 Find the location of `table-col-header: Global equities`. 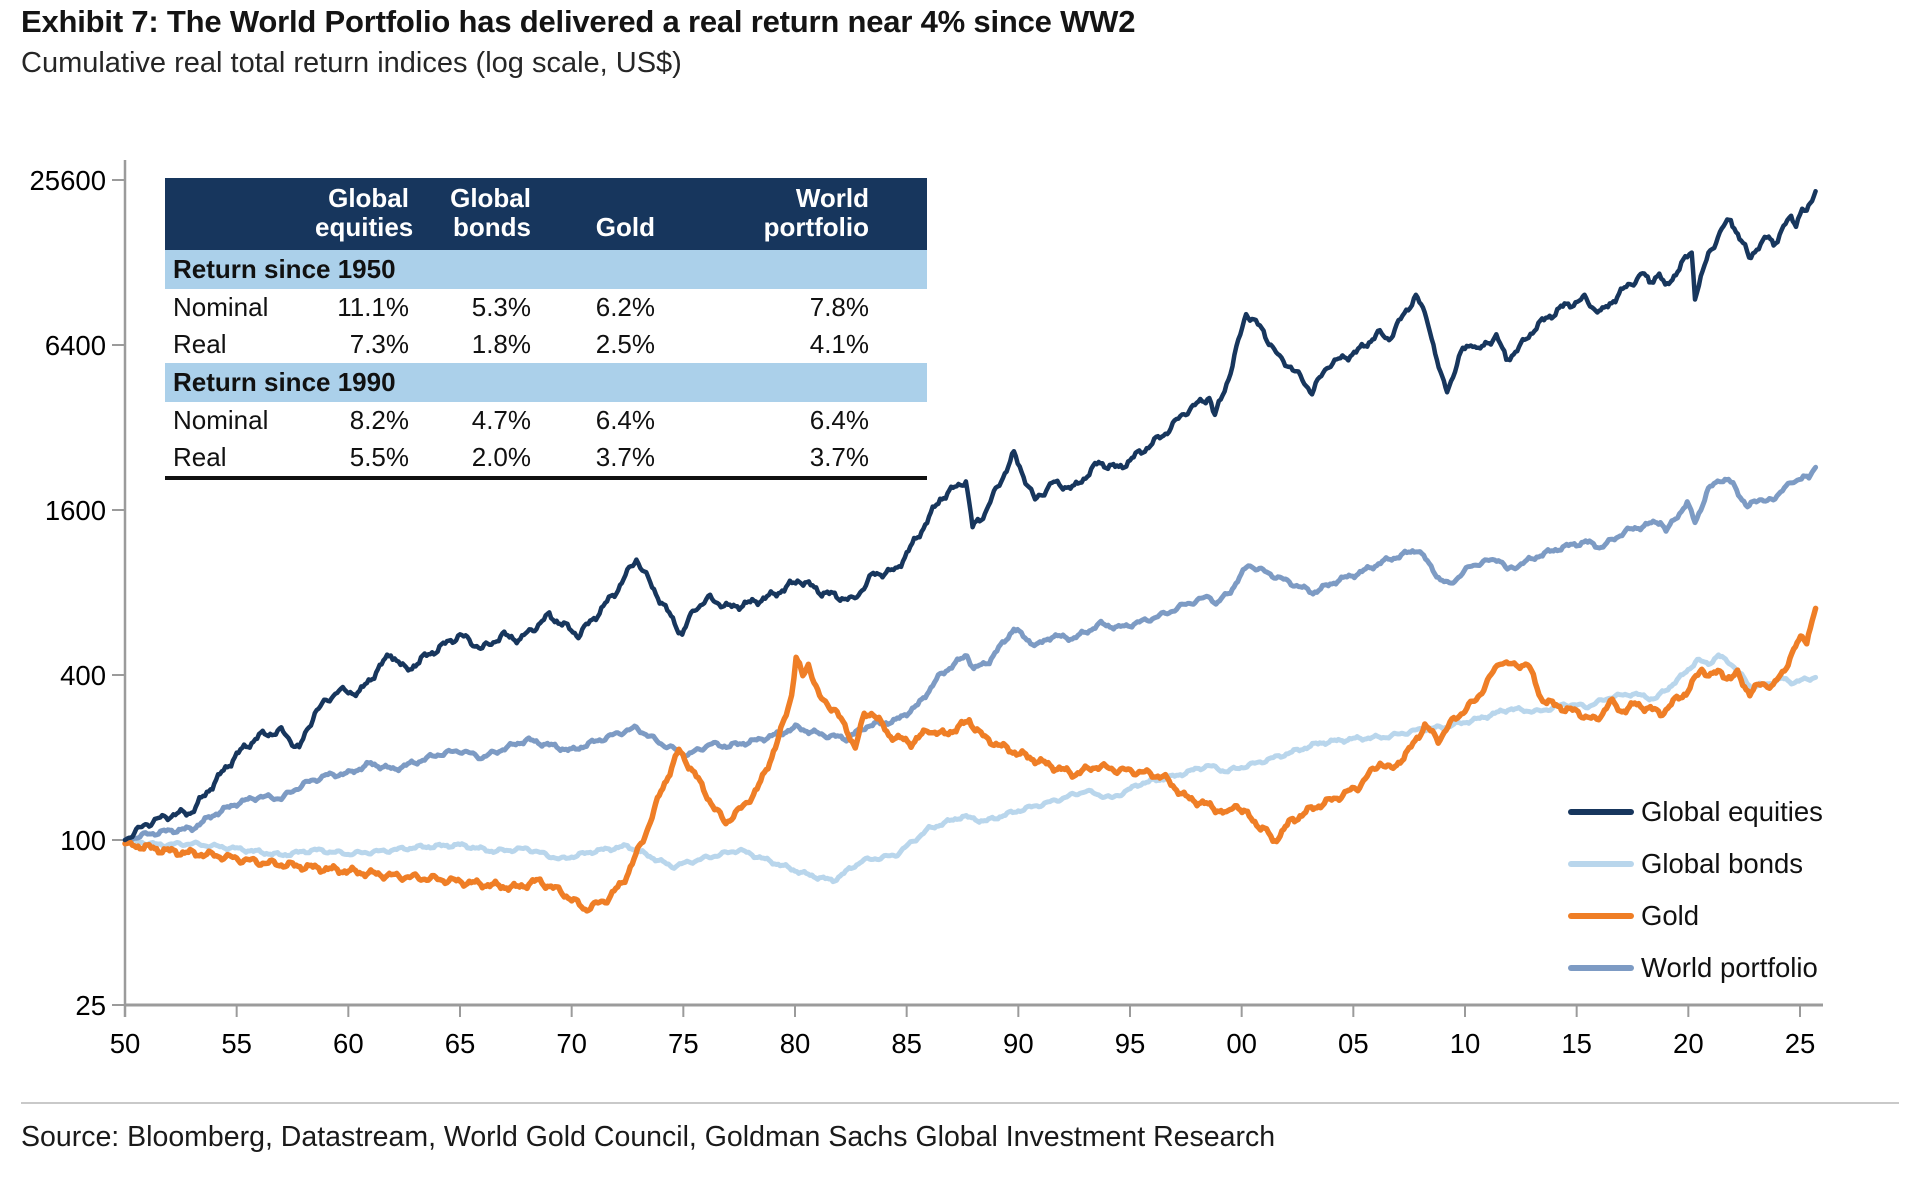

table-col-header: Global equities is located at coordinates (371, 214).